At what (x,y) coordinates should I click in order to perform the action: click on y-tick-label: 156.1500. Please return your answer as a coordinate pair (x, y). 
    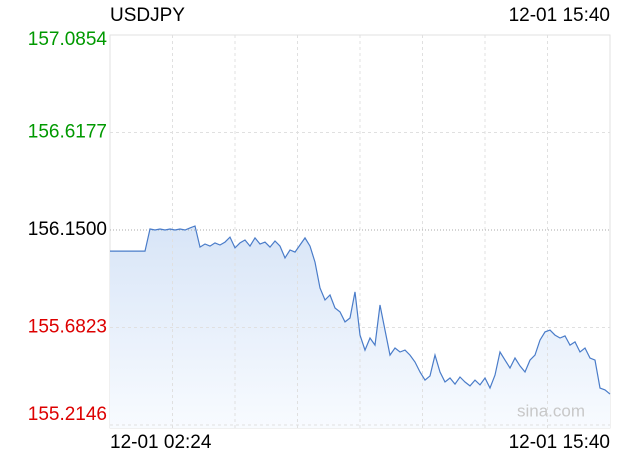
    Looking at the image, I should click on (67, 229).